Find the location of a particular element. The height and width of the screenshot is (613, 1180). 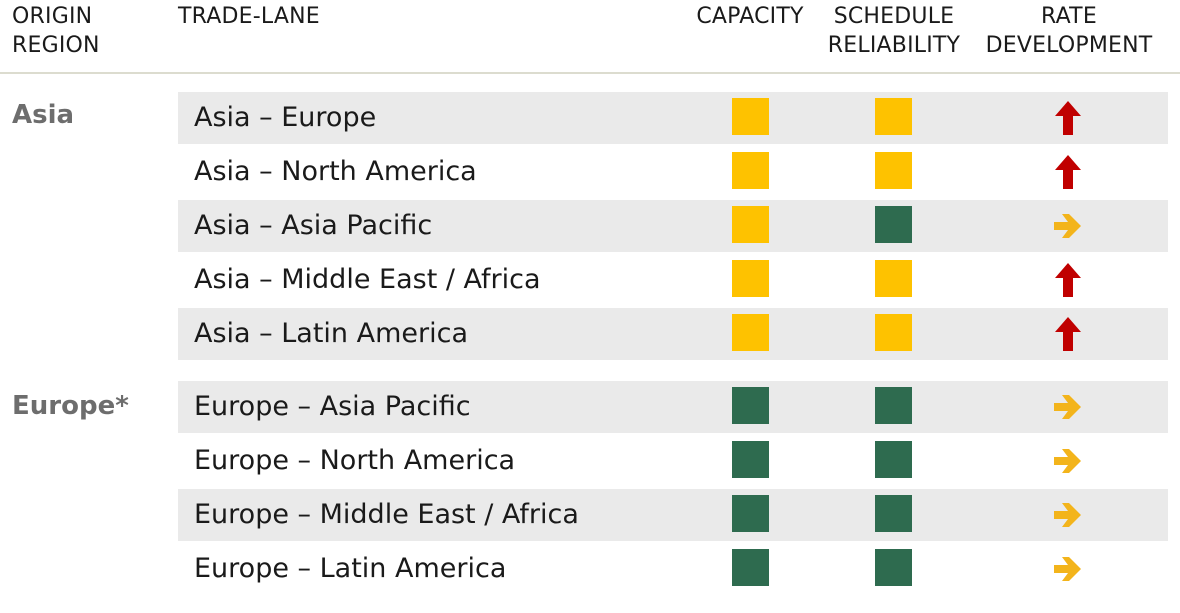

header-schedule-reliability: SCHEDULE RELIABILITY is located at coordinates (894, 31).